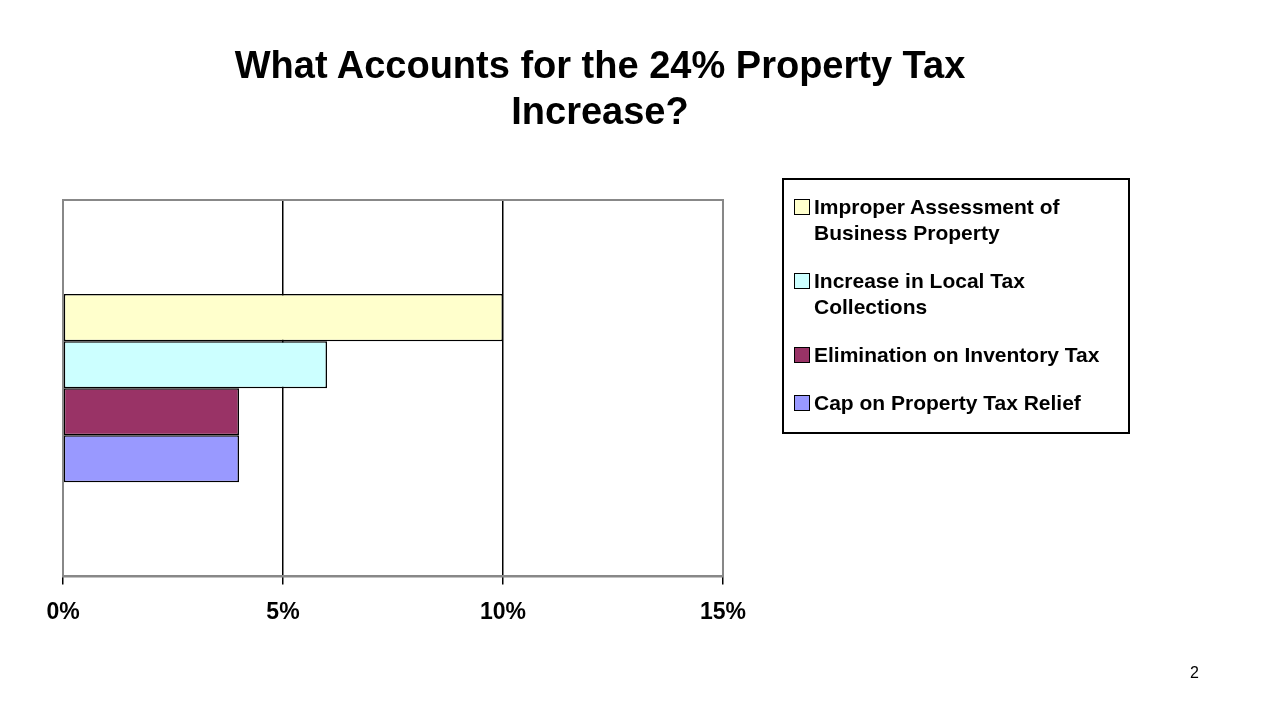  What do you see at coordinates (63, 610) in the screenshot?
I see `x-tick-label: 0%` at bounding box center [63, 610].